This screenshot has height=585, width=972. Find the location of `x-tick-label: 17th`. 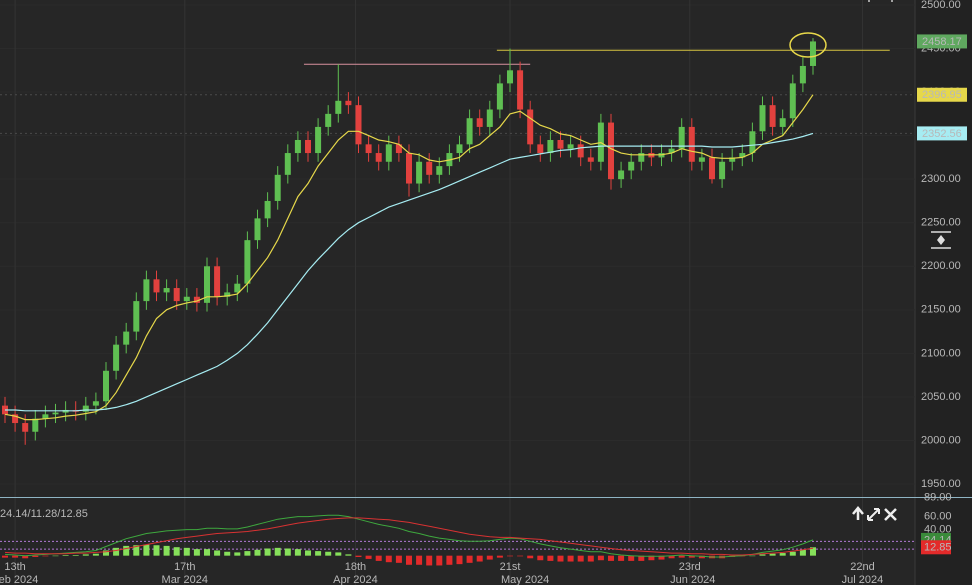

x-tick-label: 17th is located at coordinates (184, 567).